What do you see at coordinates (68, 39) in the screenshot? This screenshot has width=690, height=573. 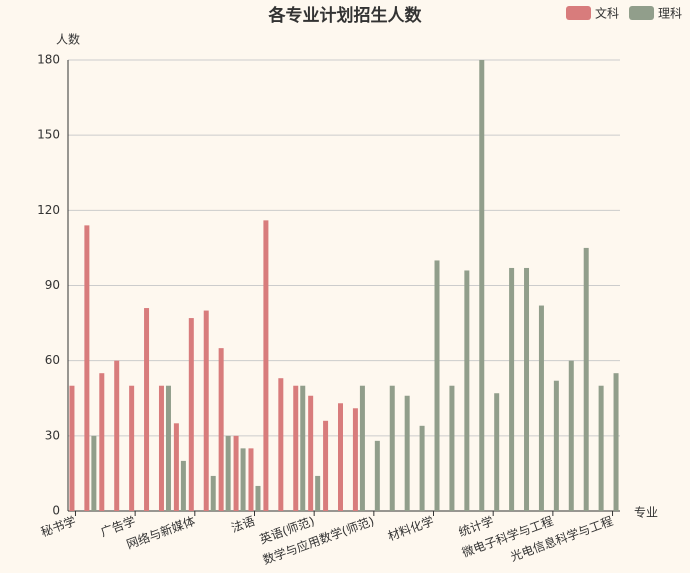 I see `y-axis-label: 人数` at bounding box center [68, 39].